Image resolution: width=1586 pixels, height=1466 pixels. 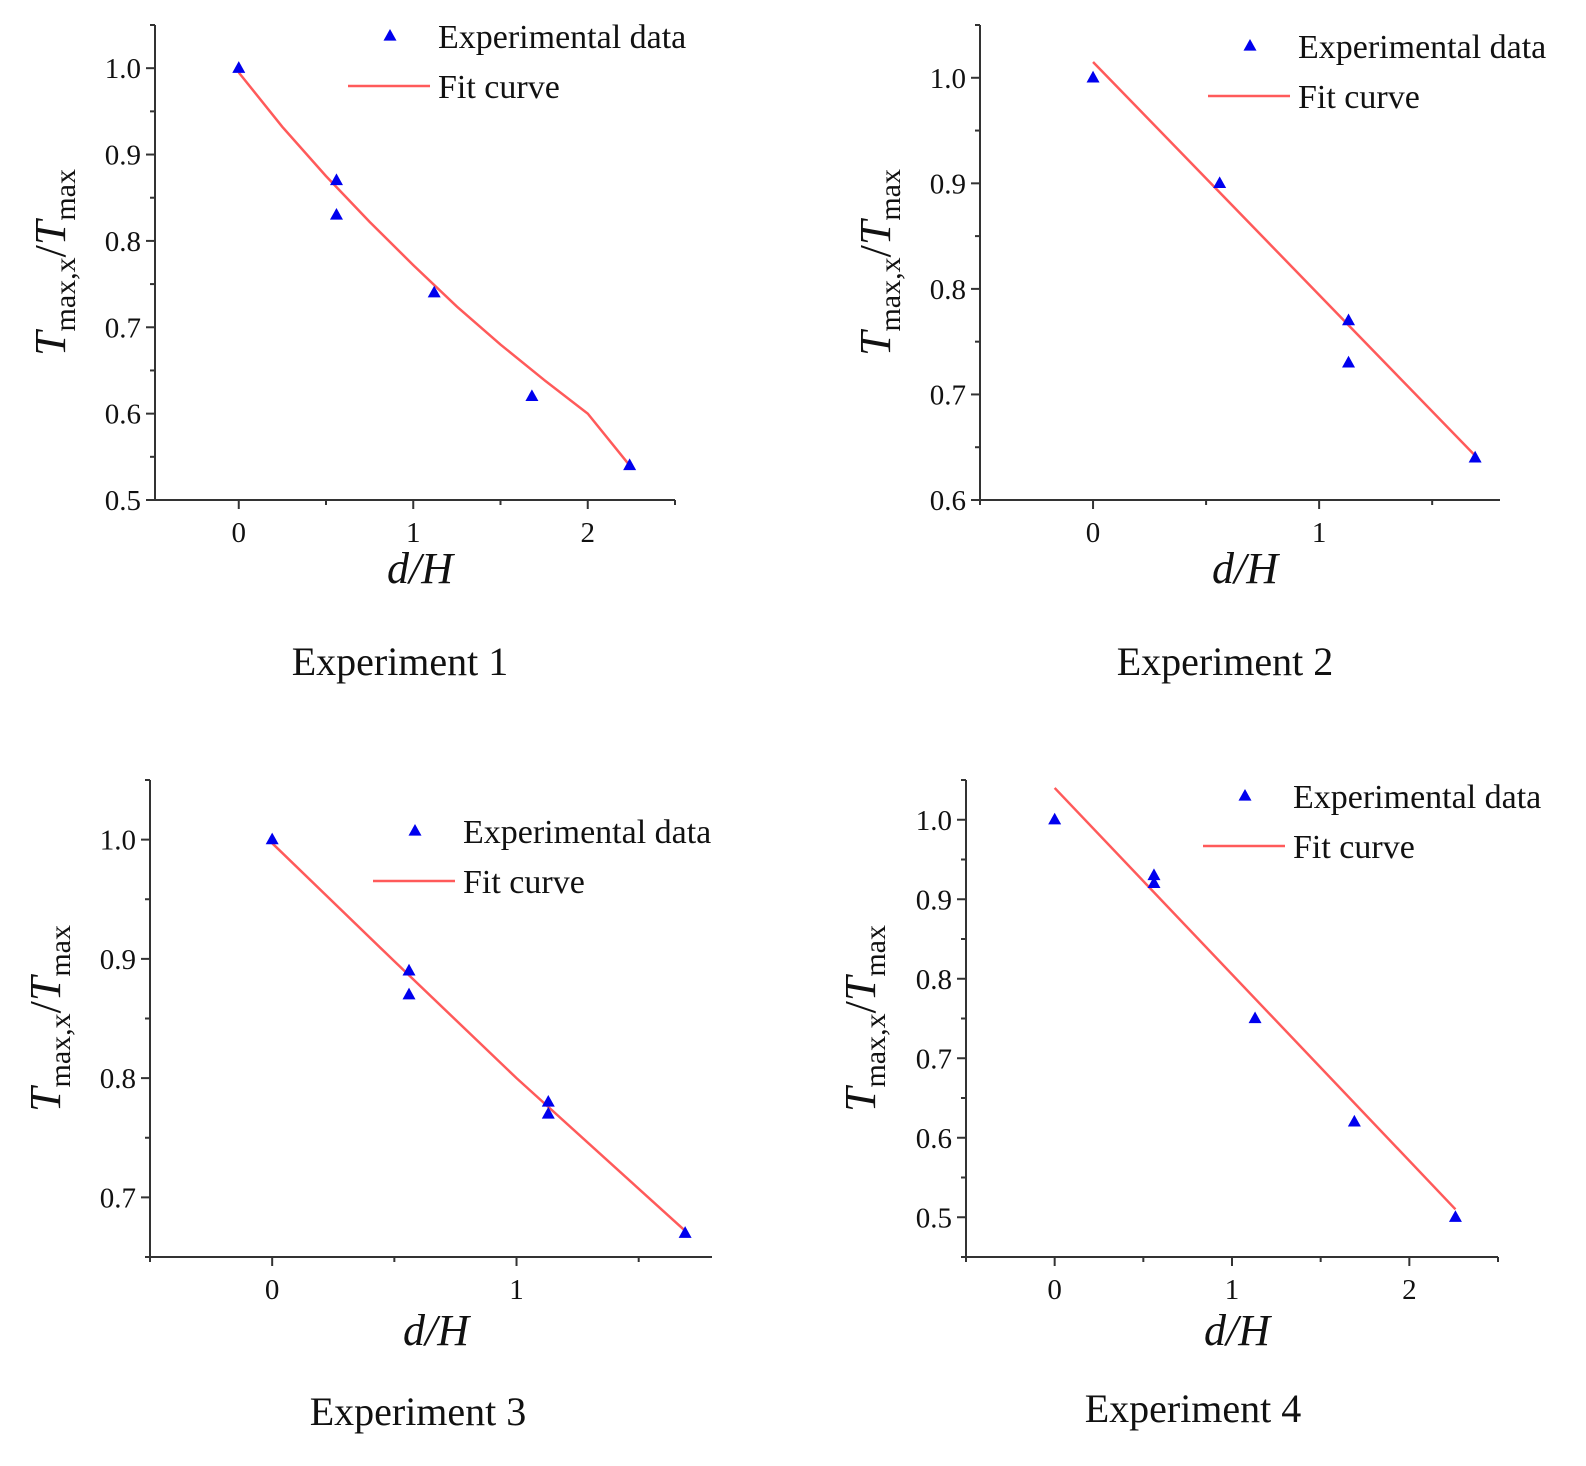 I want to click on x-tick-label: 2, so click(x=588, y=533).